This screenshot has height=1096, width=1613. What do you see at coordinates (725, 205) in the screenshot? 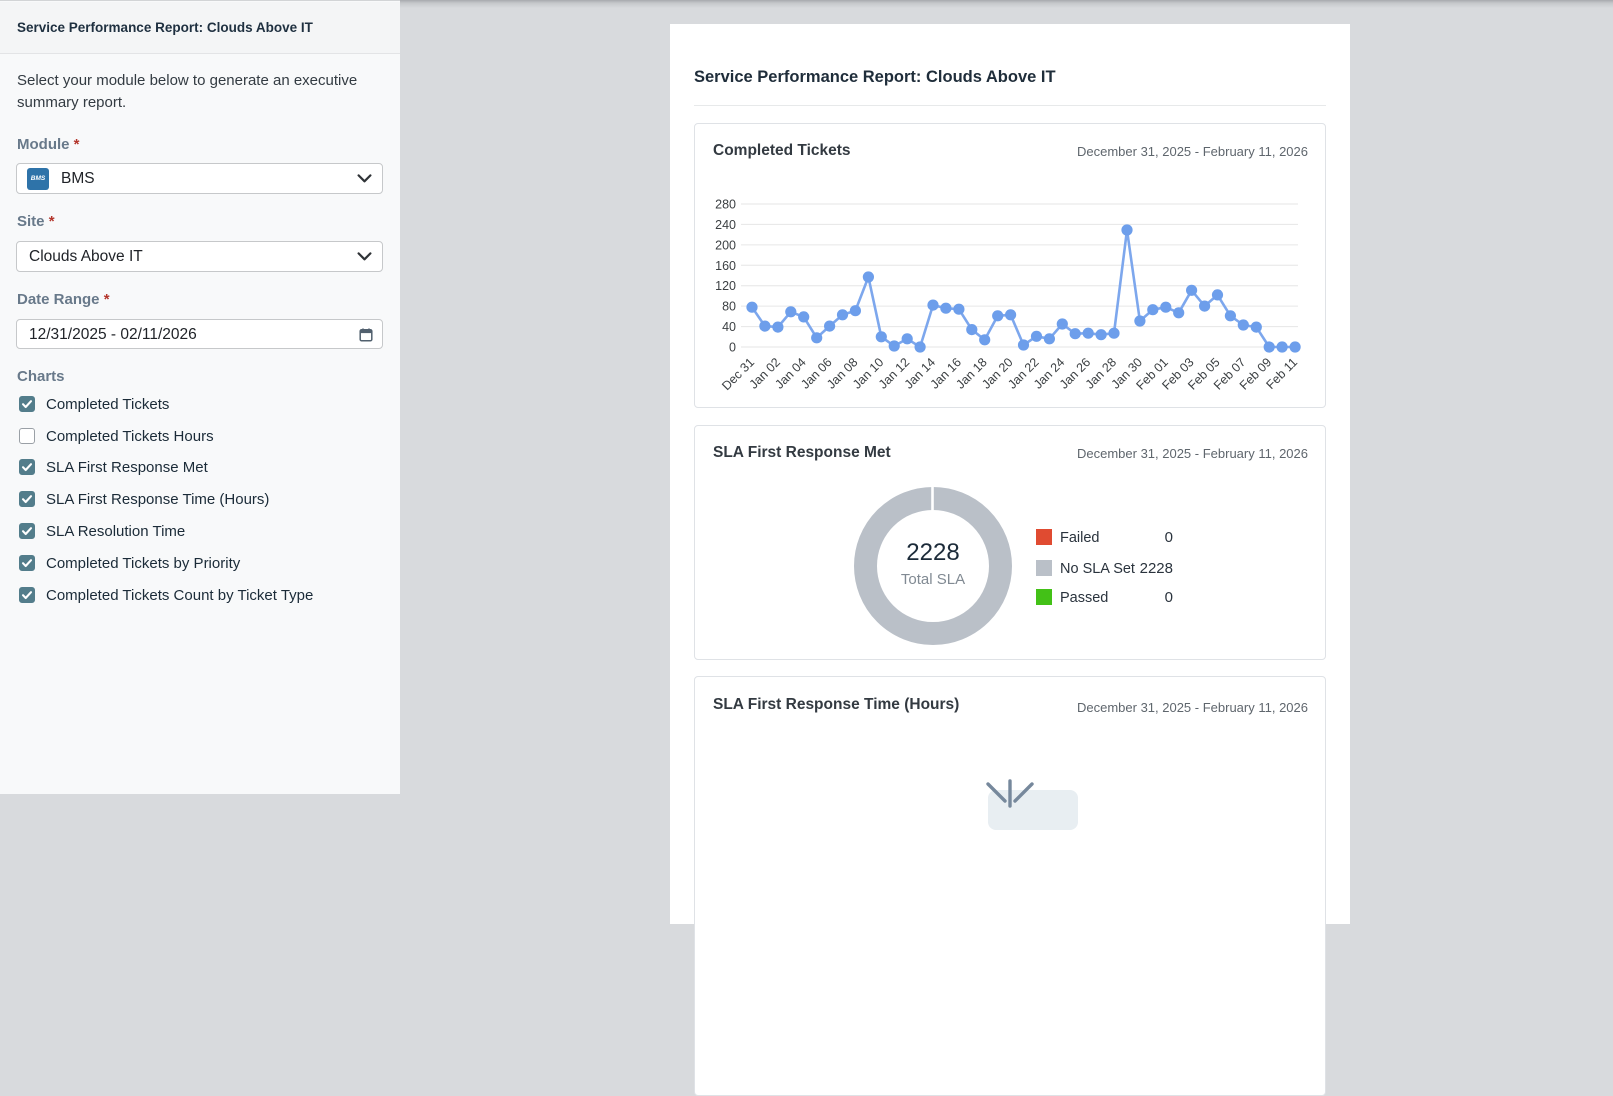
I see `svg-text: 280` at bounding box center [725, 205].